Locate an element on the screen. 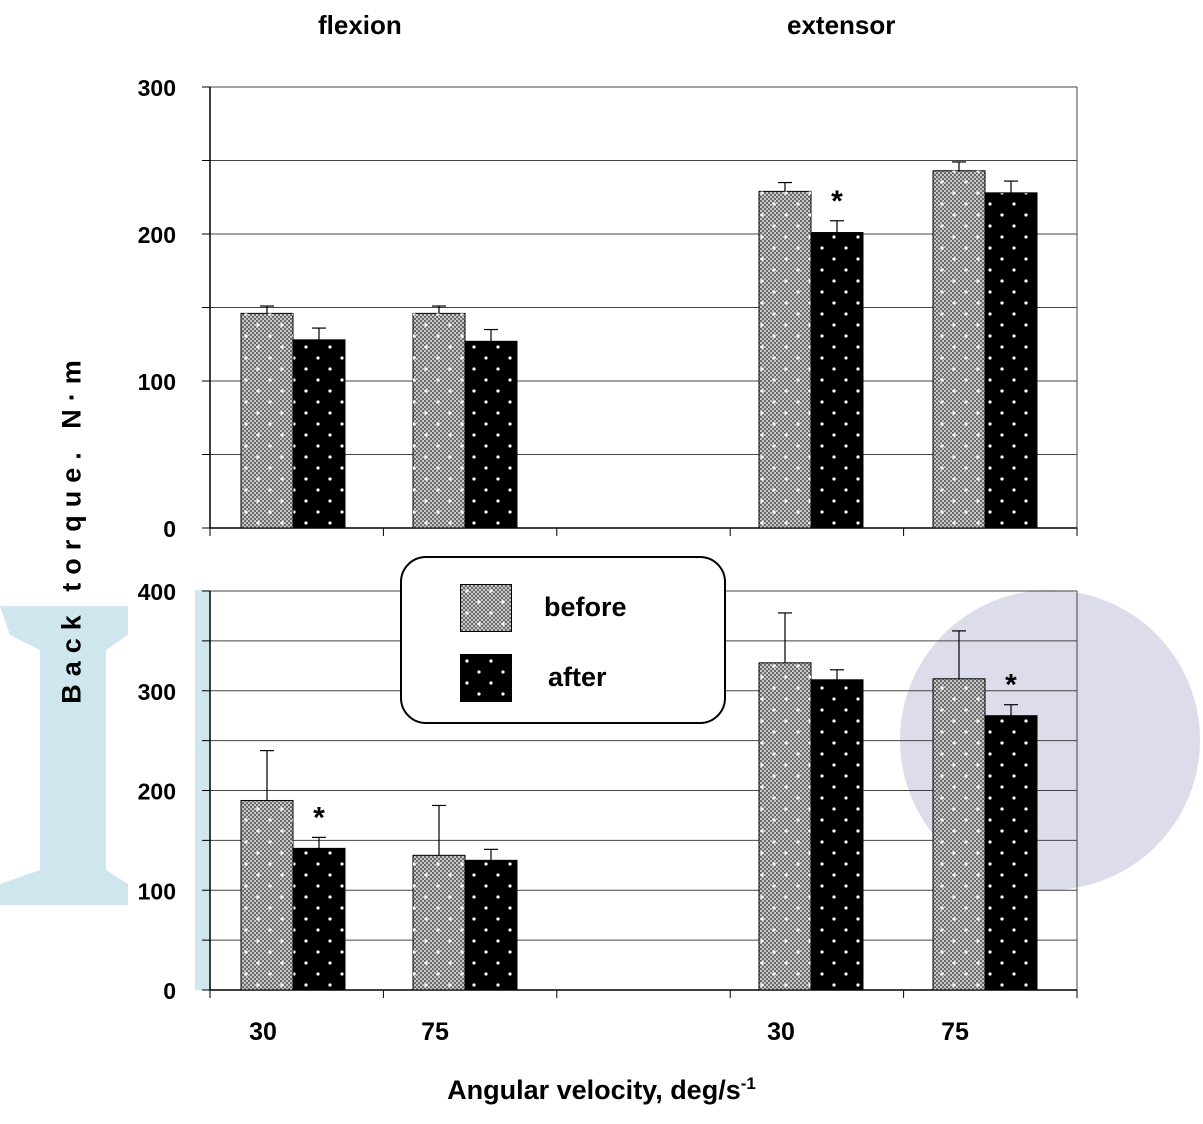  legend-item-after: after is located at coordinates (580, 679).